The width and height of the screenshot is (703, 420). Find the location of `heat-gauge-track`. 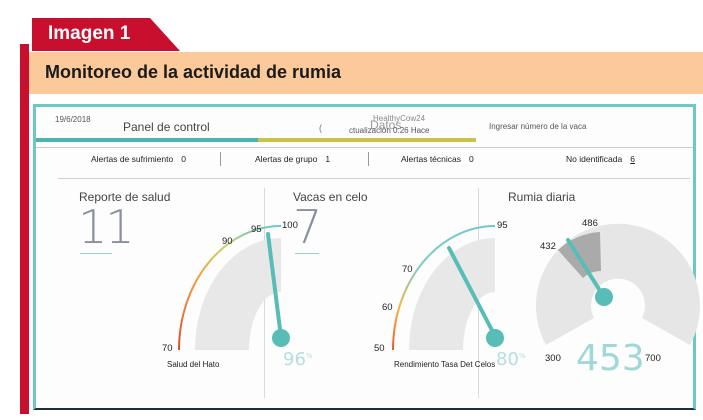

heat-gauge-track is located at coordinates (452, 294).